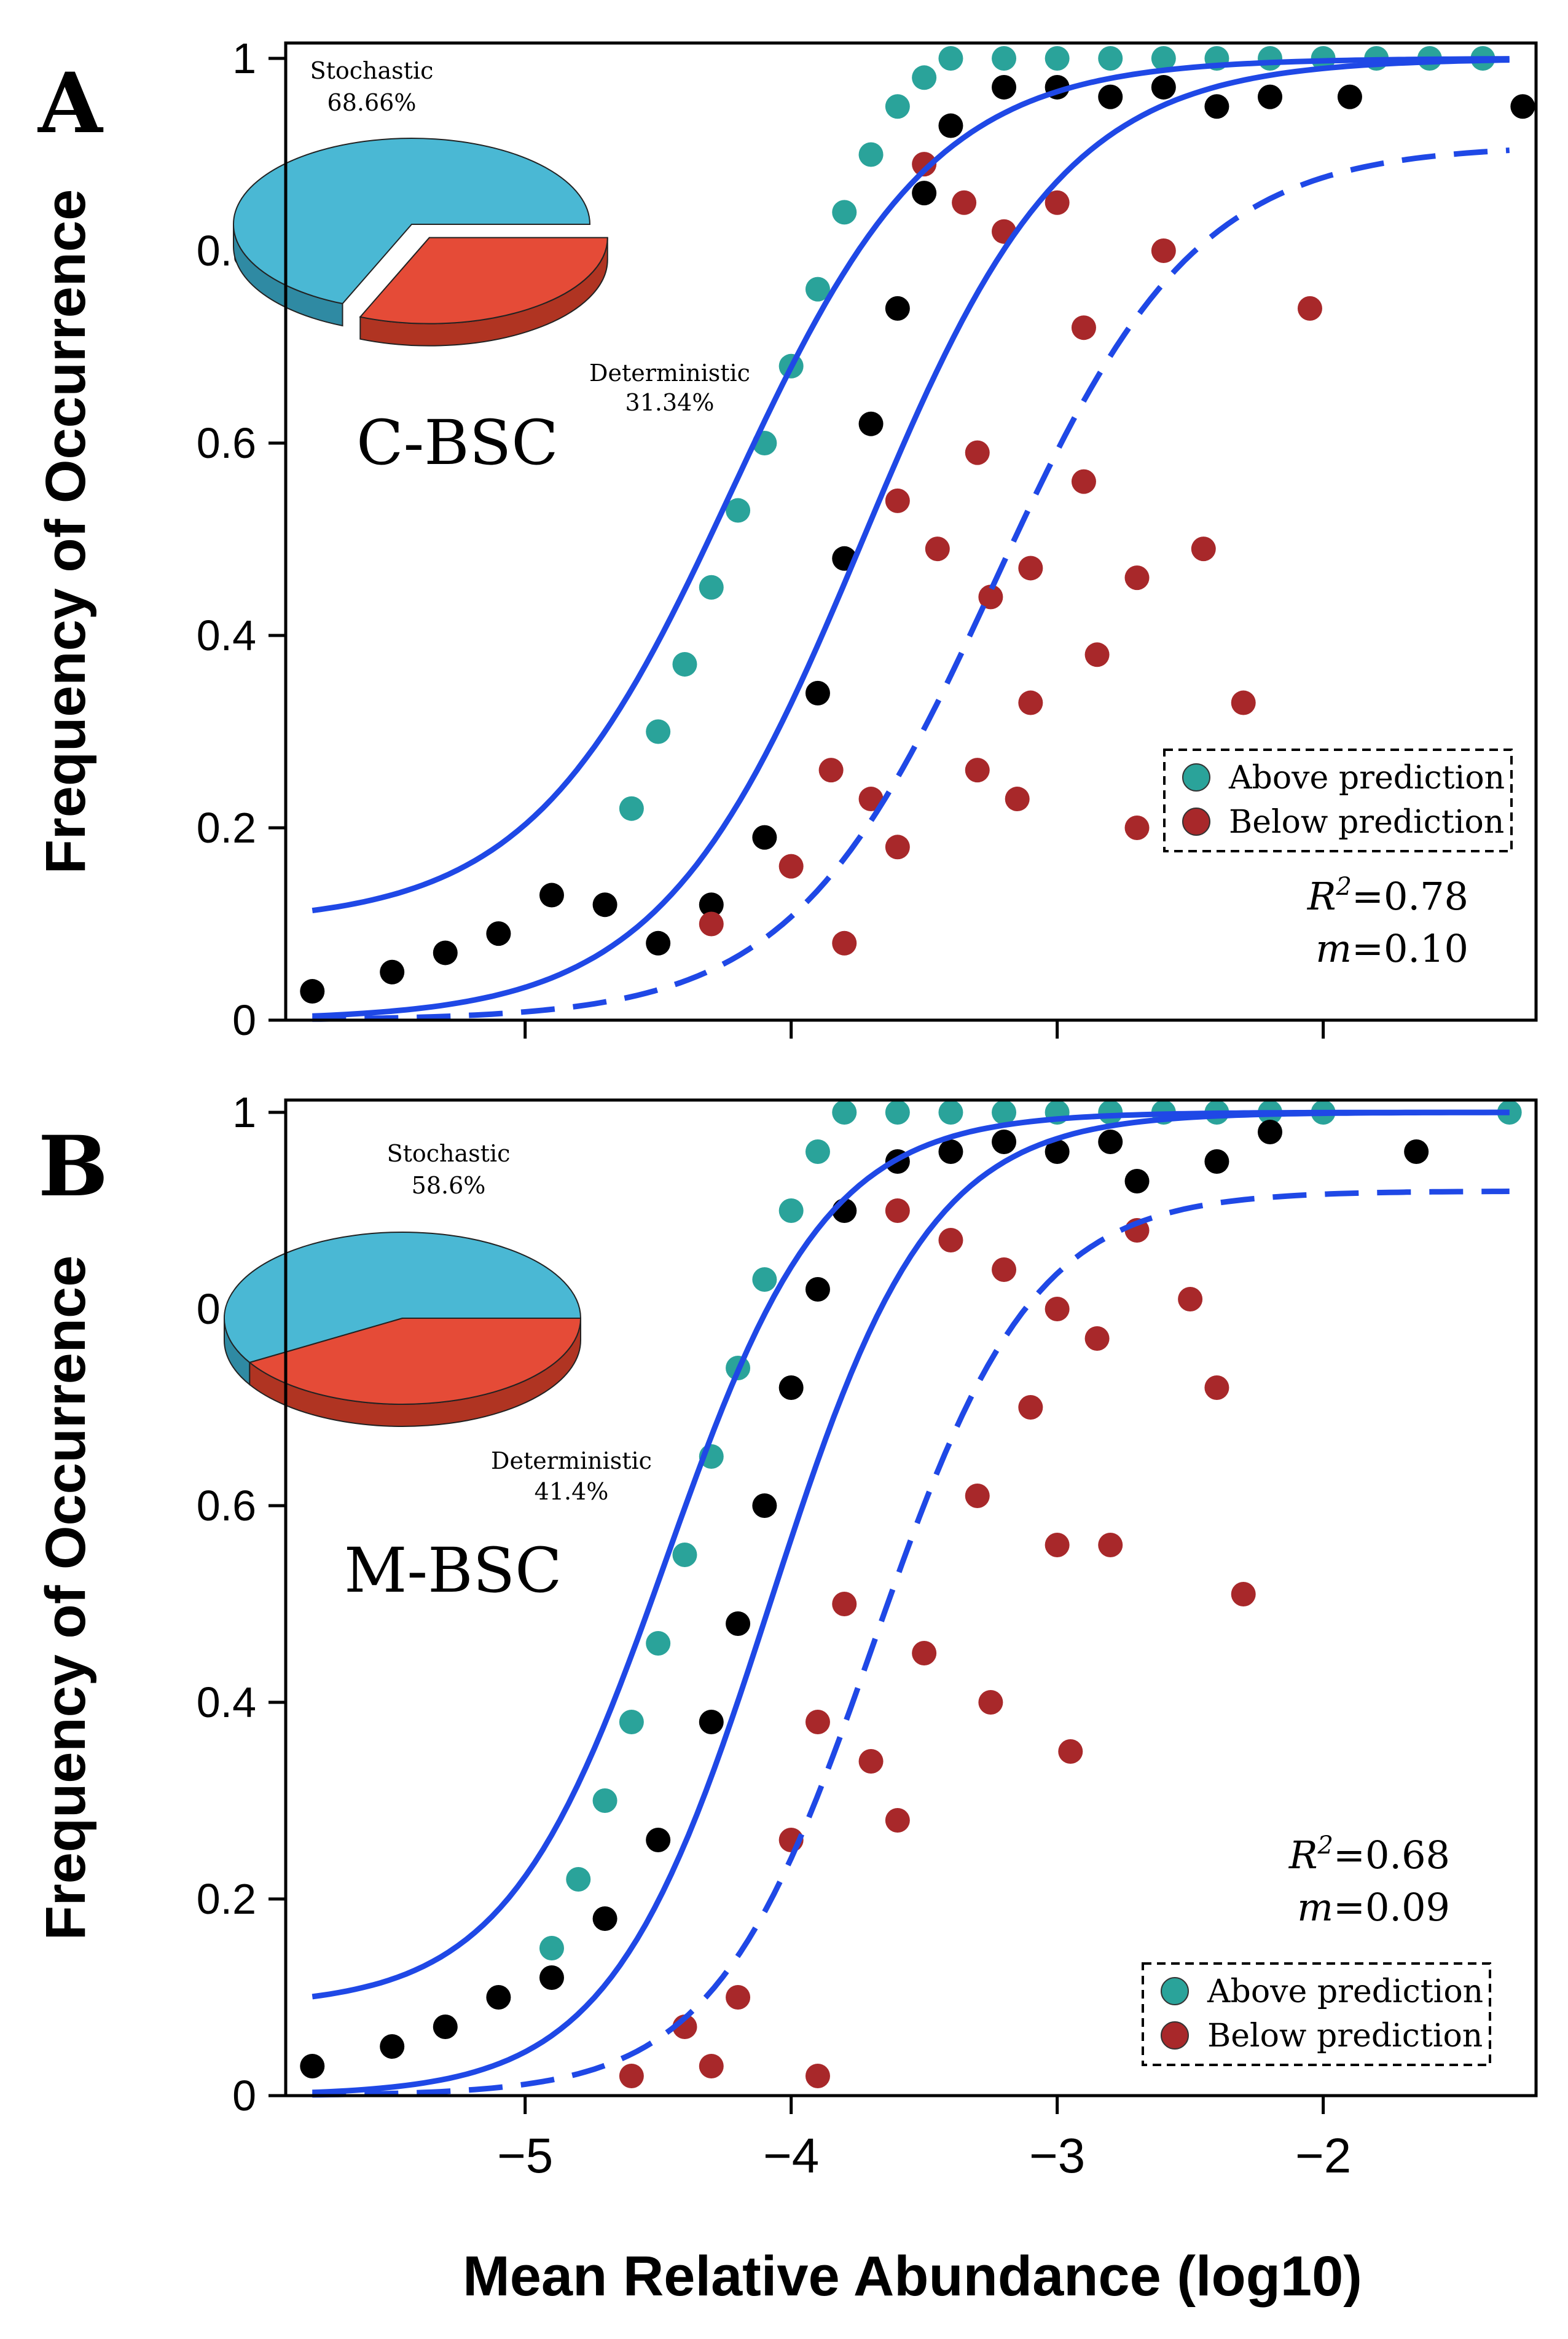 This screenshot has height=2339, width=1568. Describe the element at coordinates (1392, 948) in the screenshot. I see `migration-rate-text: m=0.10` at that location.